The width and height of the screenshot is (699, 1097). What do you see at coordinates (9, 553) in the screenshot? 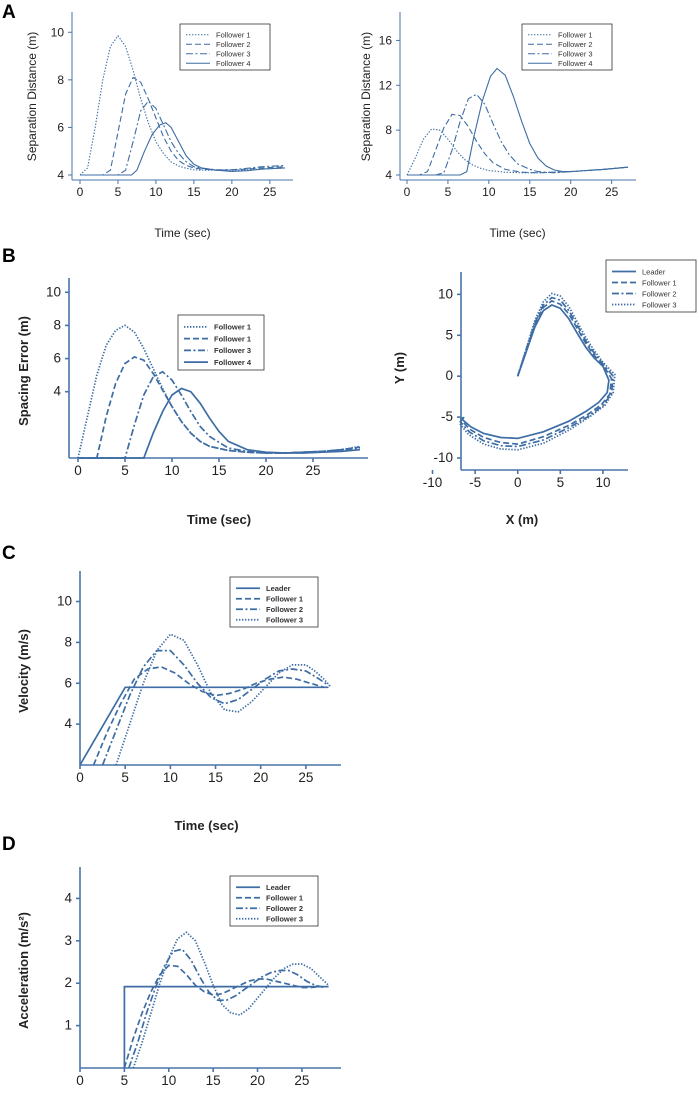
I see `panel-label-c: C` at bounding box center [9, 553].